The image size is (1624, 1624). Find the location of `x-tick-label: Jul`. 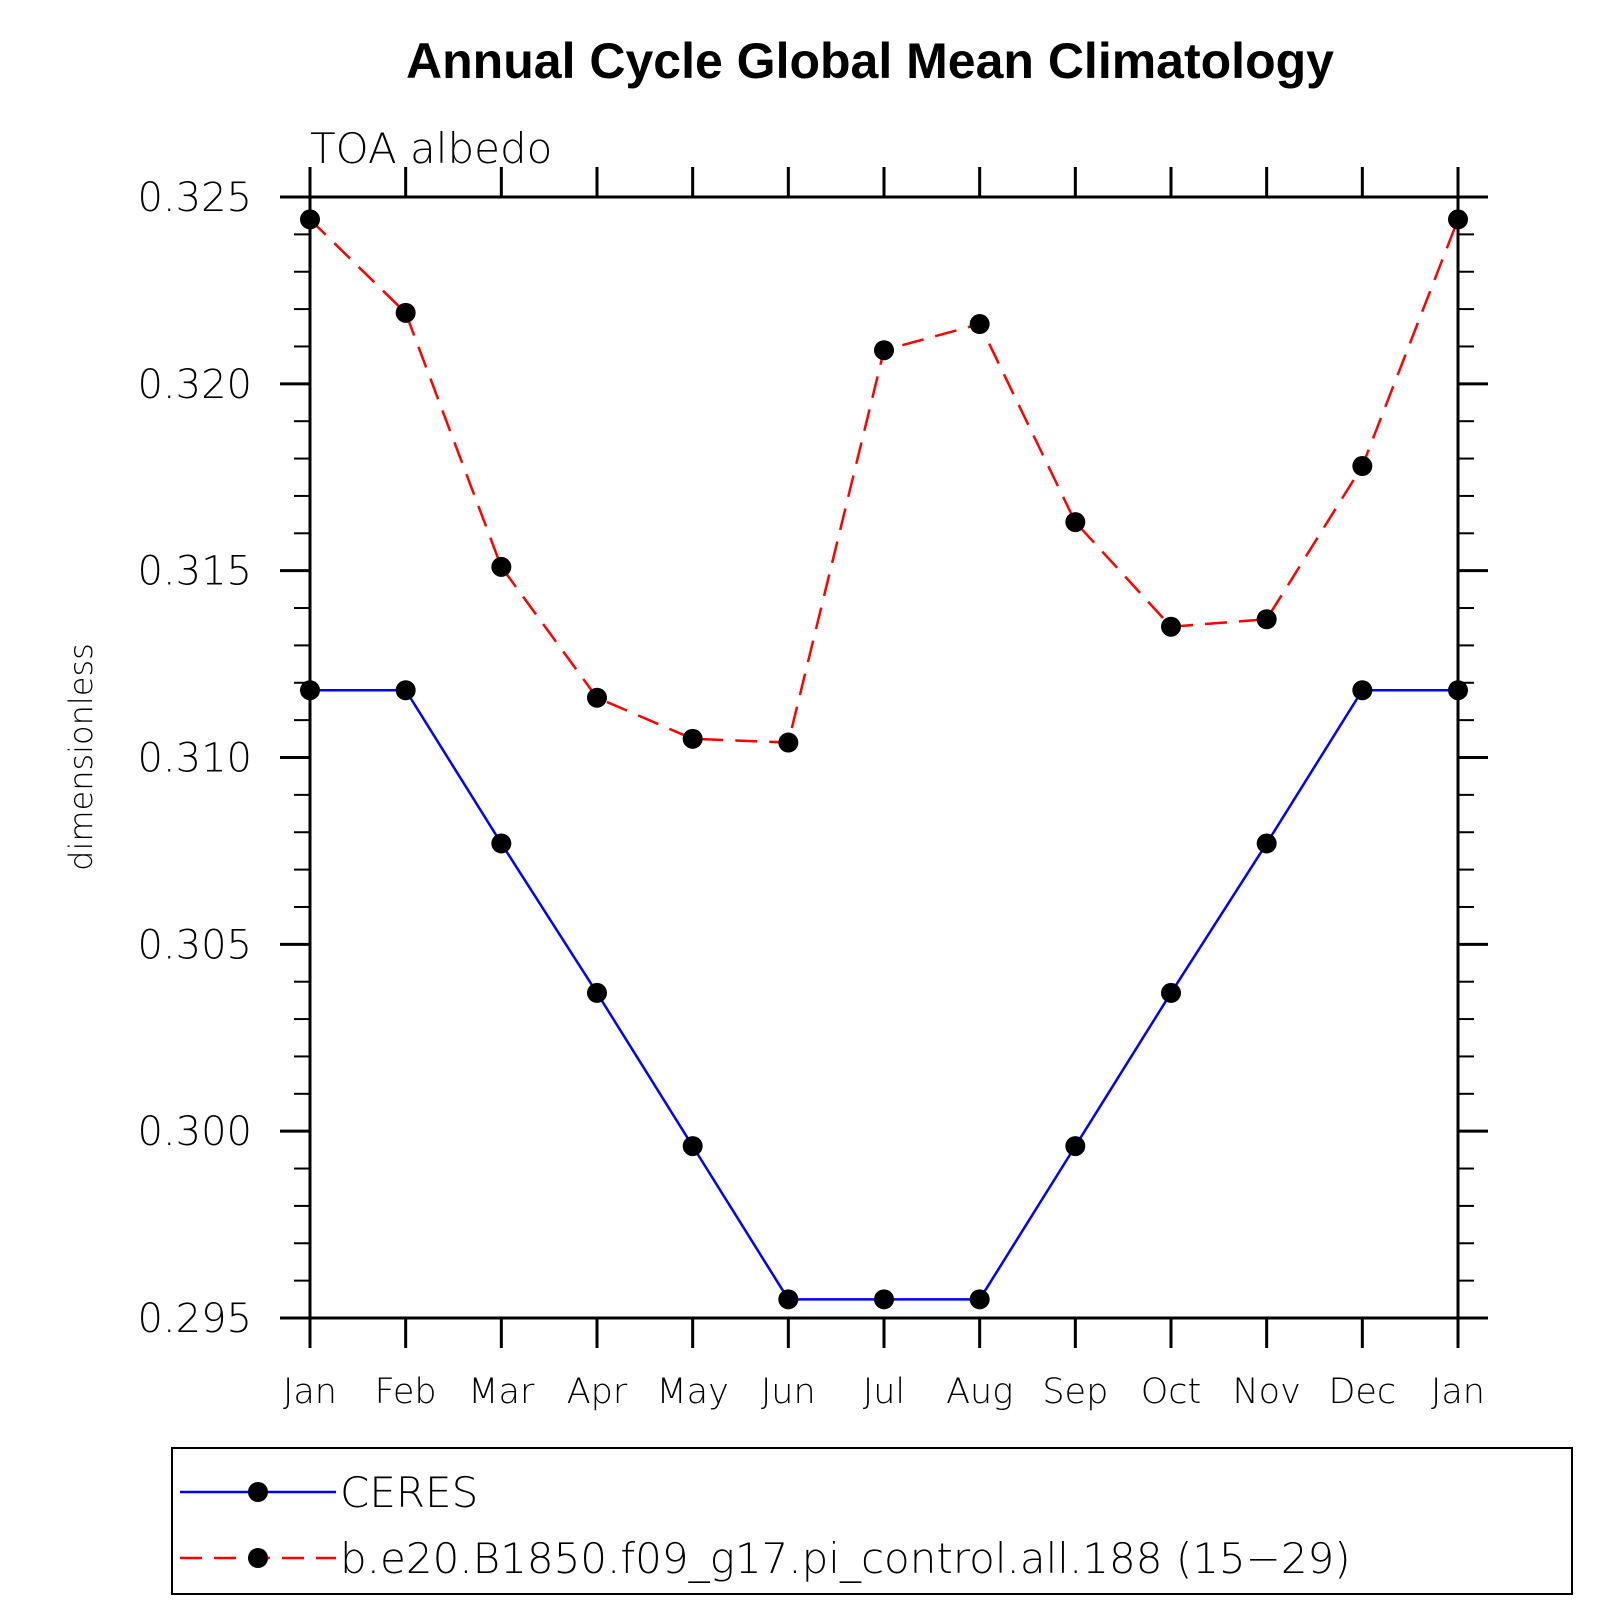

x-tick-label: Jul is located at coordinates (884, 1392).